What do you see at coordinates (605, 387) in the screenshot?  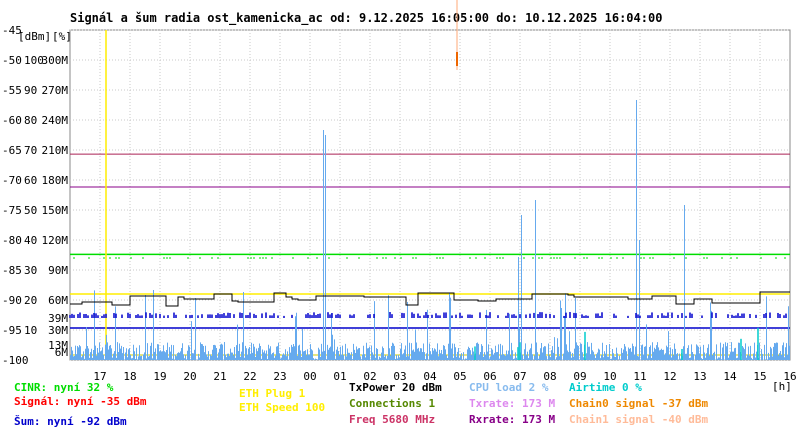 I see `legend-airtime: Airtime 0 %` at bounding box center [605, 387].